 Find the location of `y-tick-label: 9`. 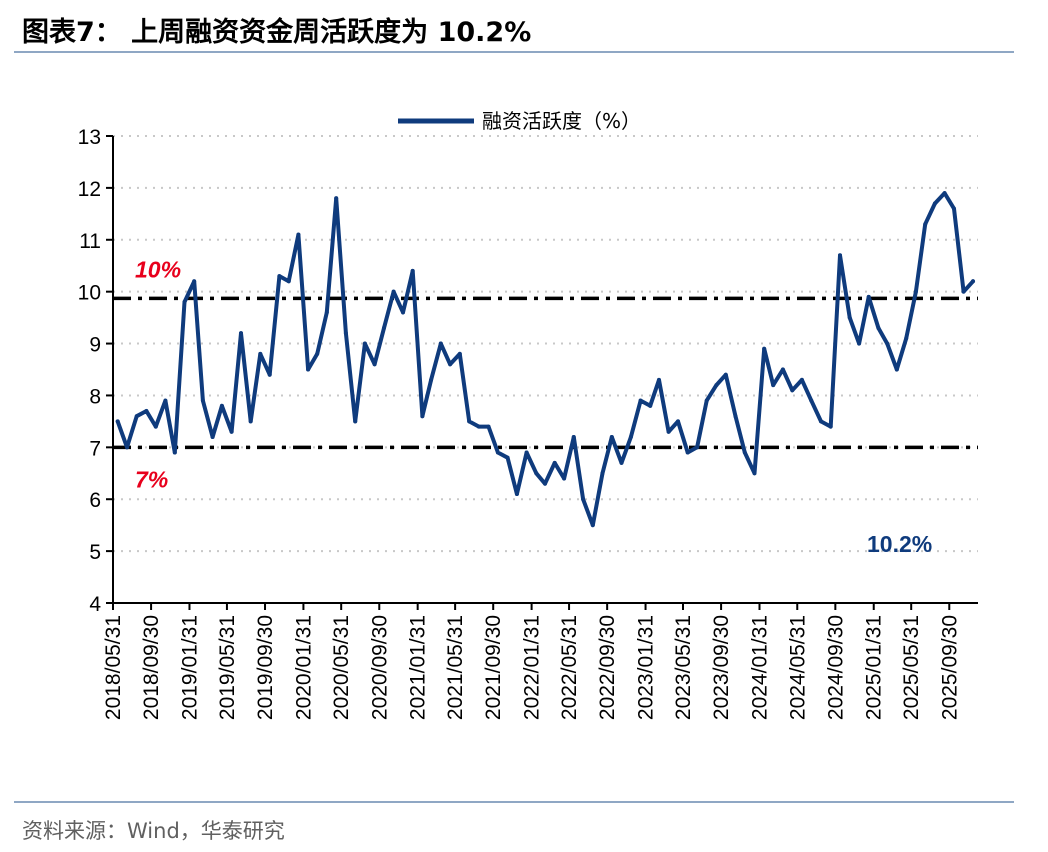

y-tick-label: 9 is located at coordinates (95, 345).